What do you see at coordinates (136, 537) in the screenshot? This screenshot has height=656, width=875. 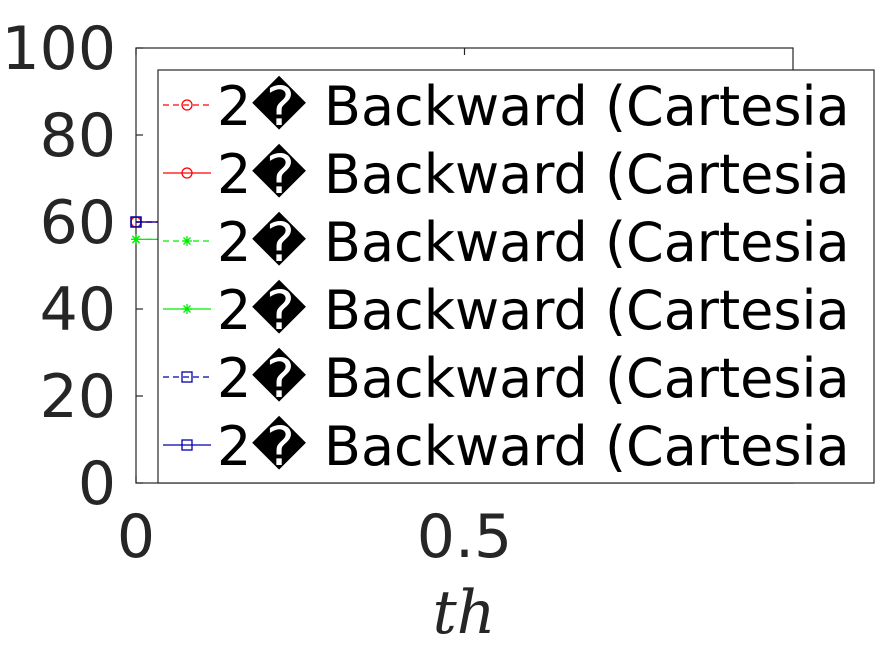 I see `x-tick-label: 0` at bounding box center [136, 537].